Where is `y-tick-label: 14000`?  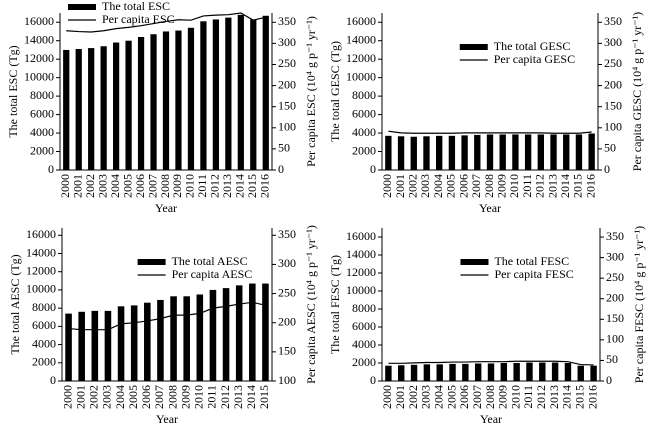 y-tick-label: 14000 is located at coordinates (361, 254).